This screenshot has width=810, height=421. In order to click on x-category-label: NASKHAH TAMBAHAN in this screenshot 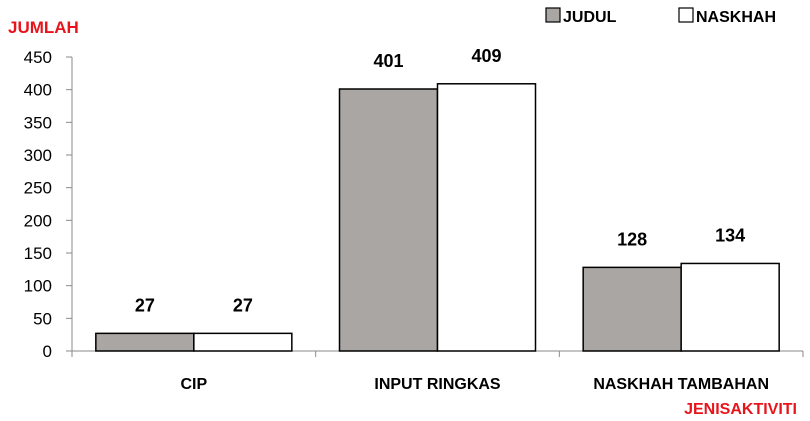, I will do `click(681, 384)`.